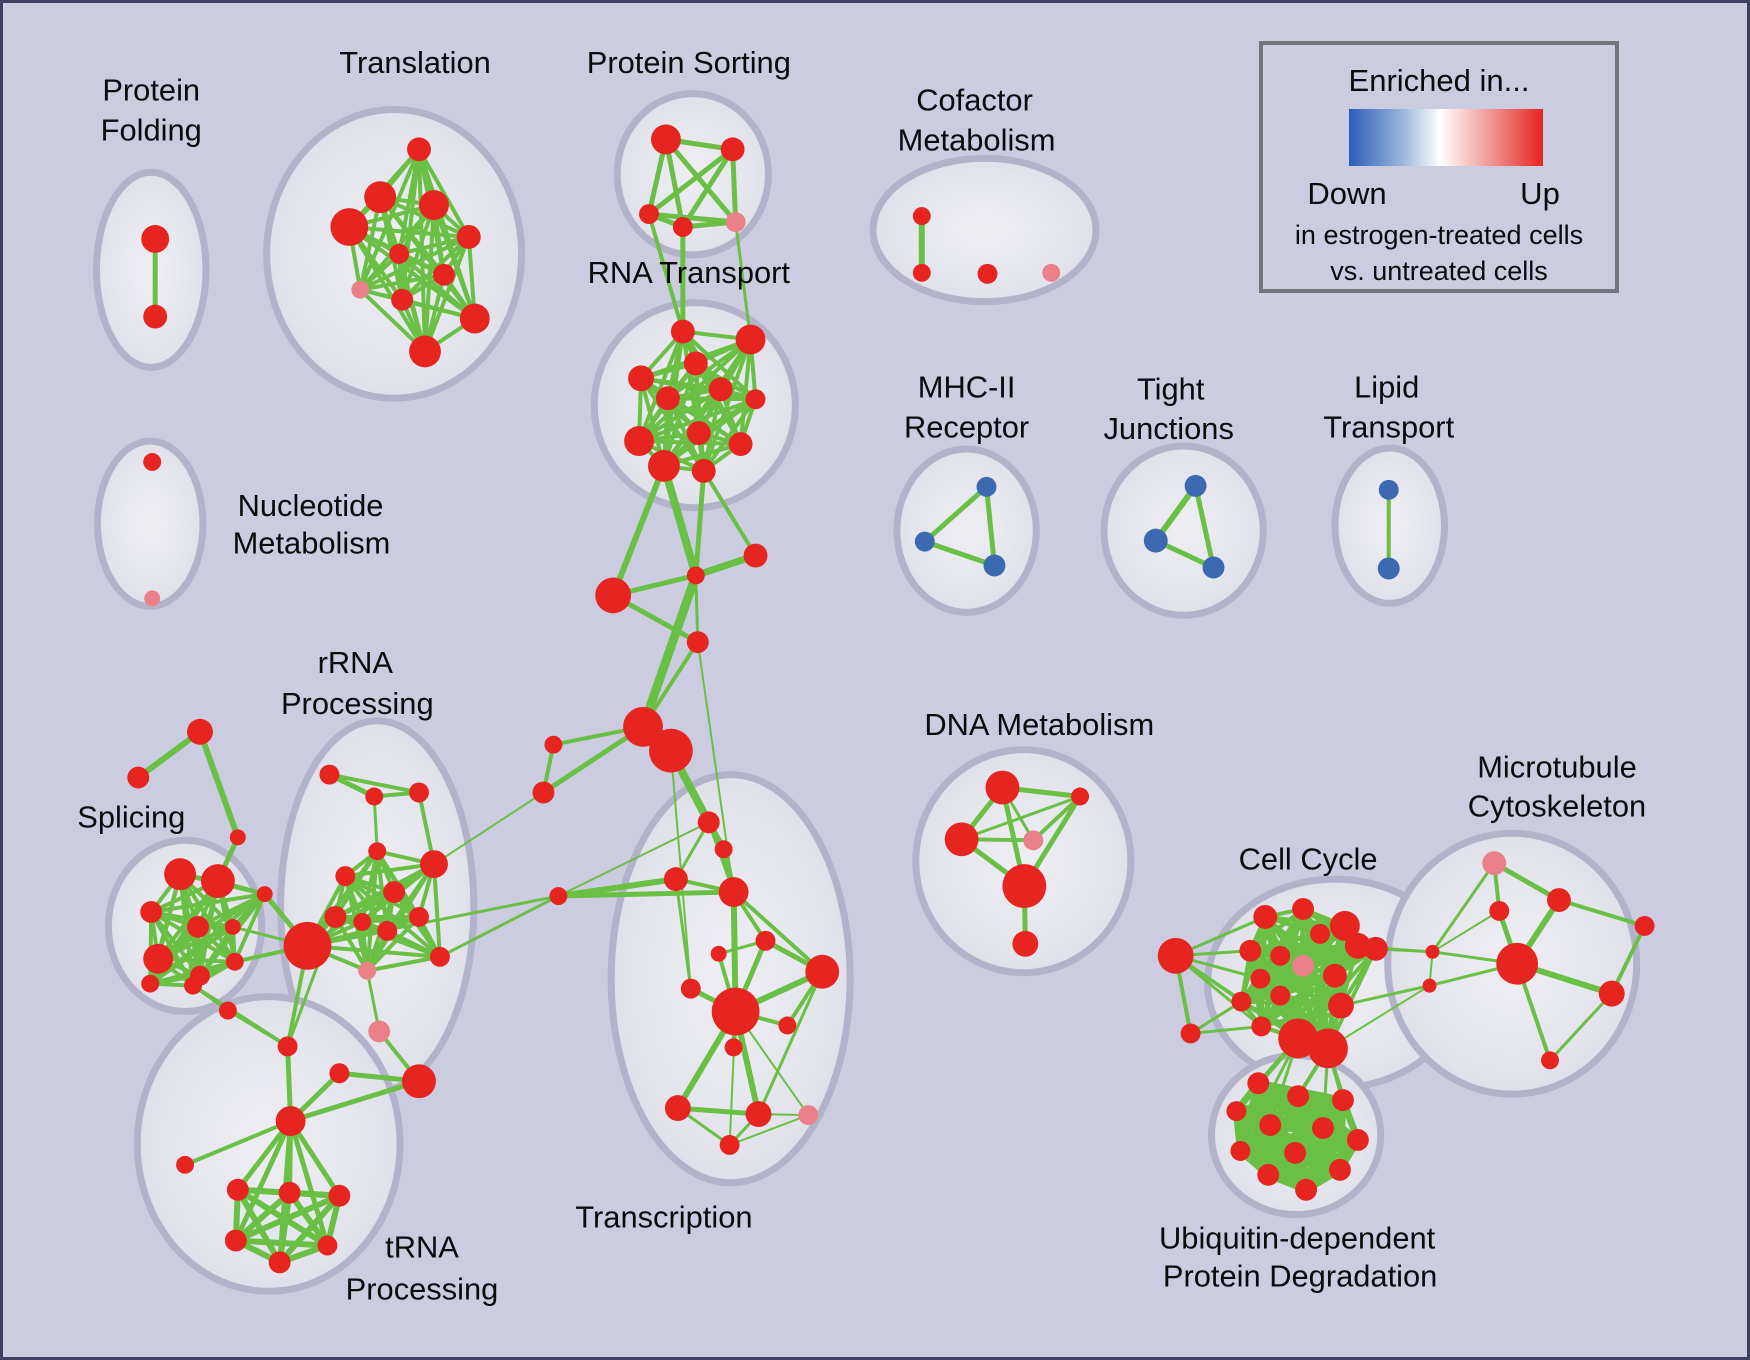  I want to click on edge-br.0-rt.10, so click(638, 530).